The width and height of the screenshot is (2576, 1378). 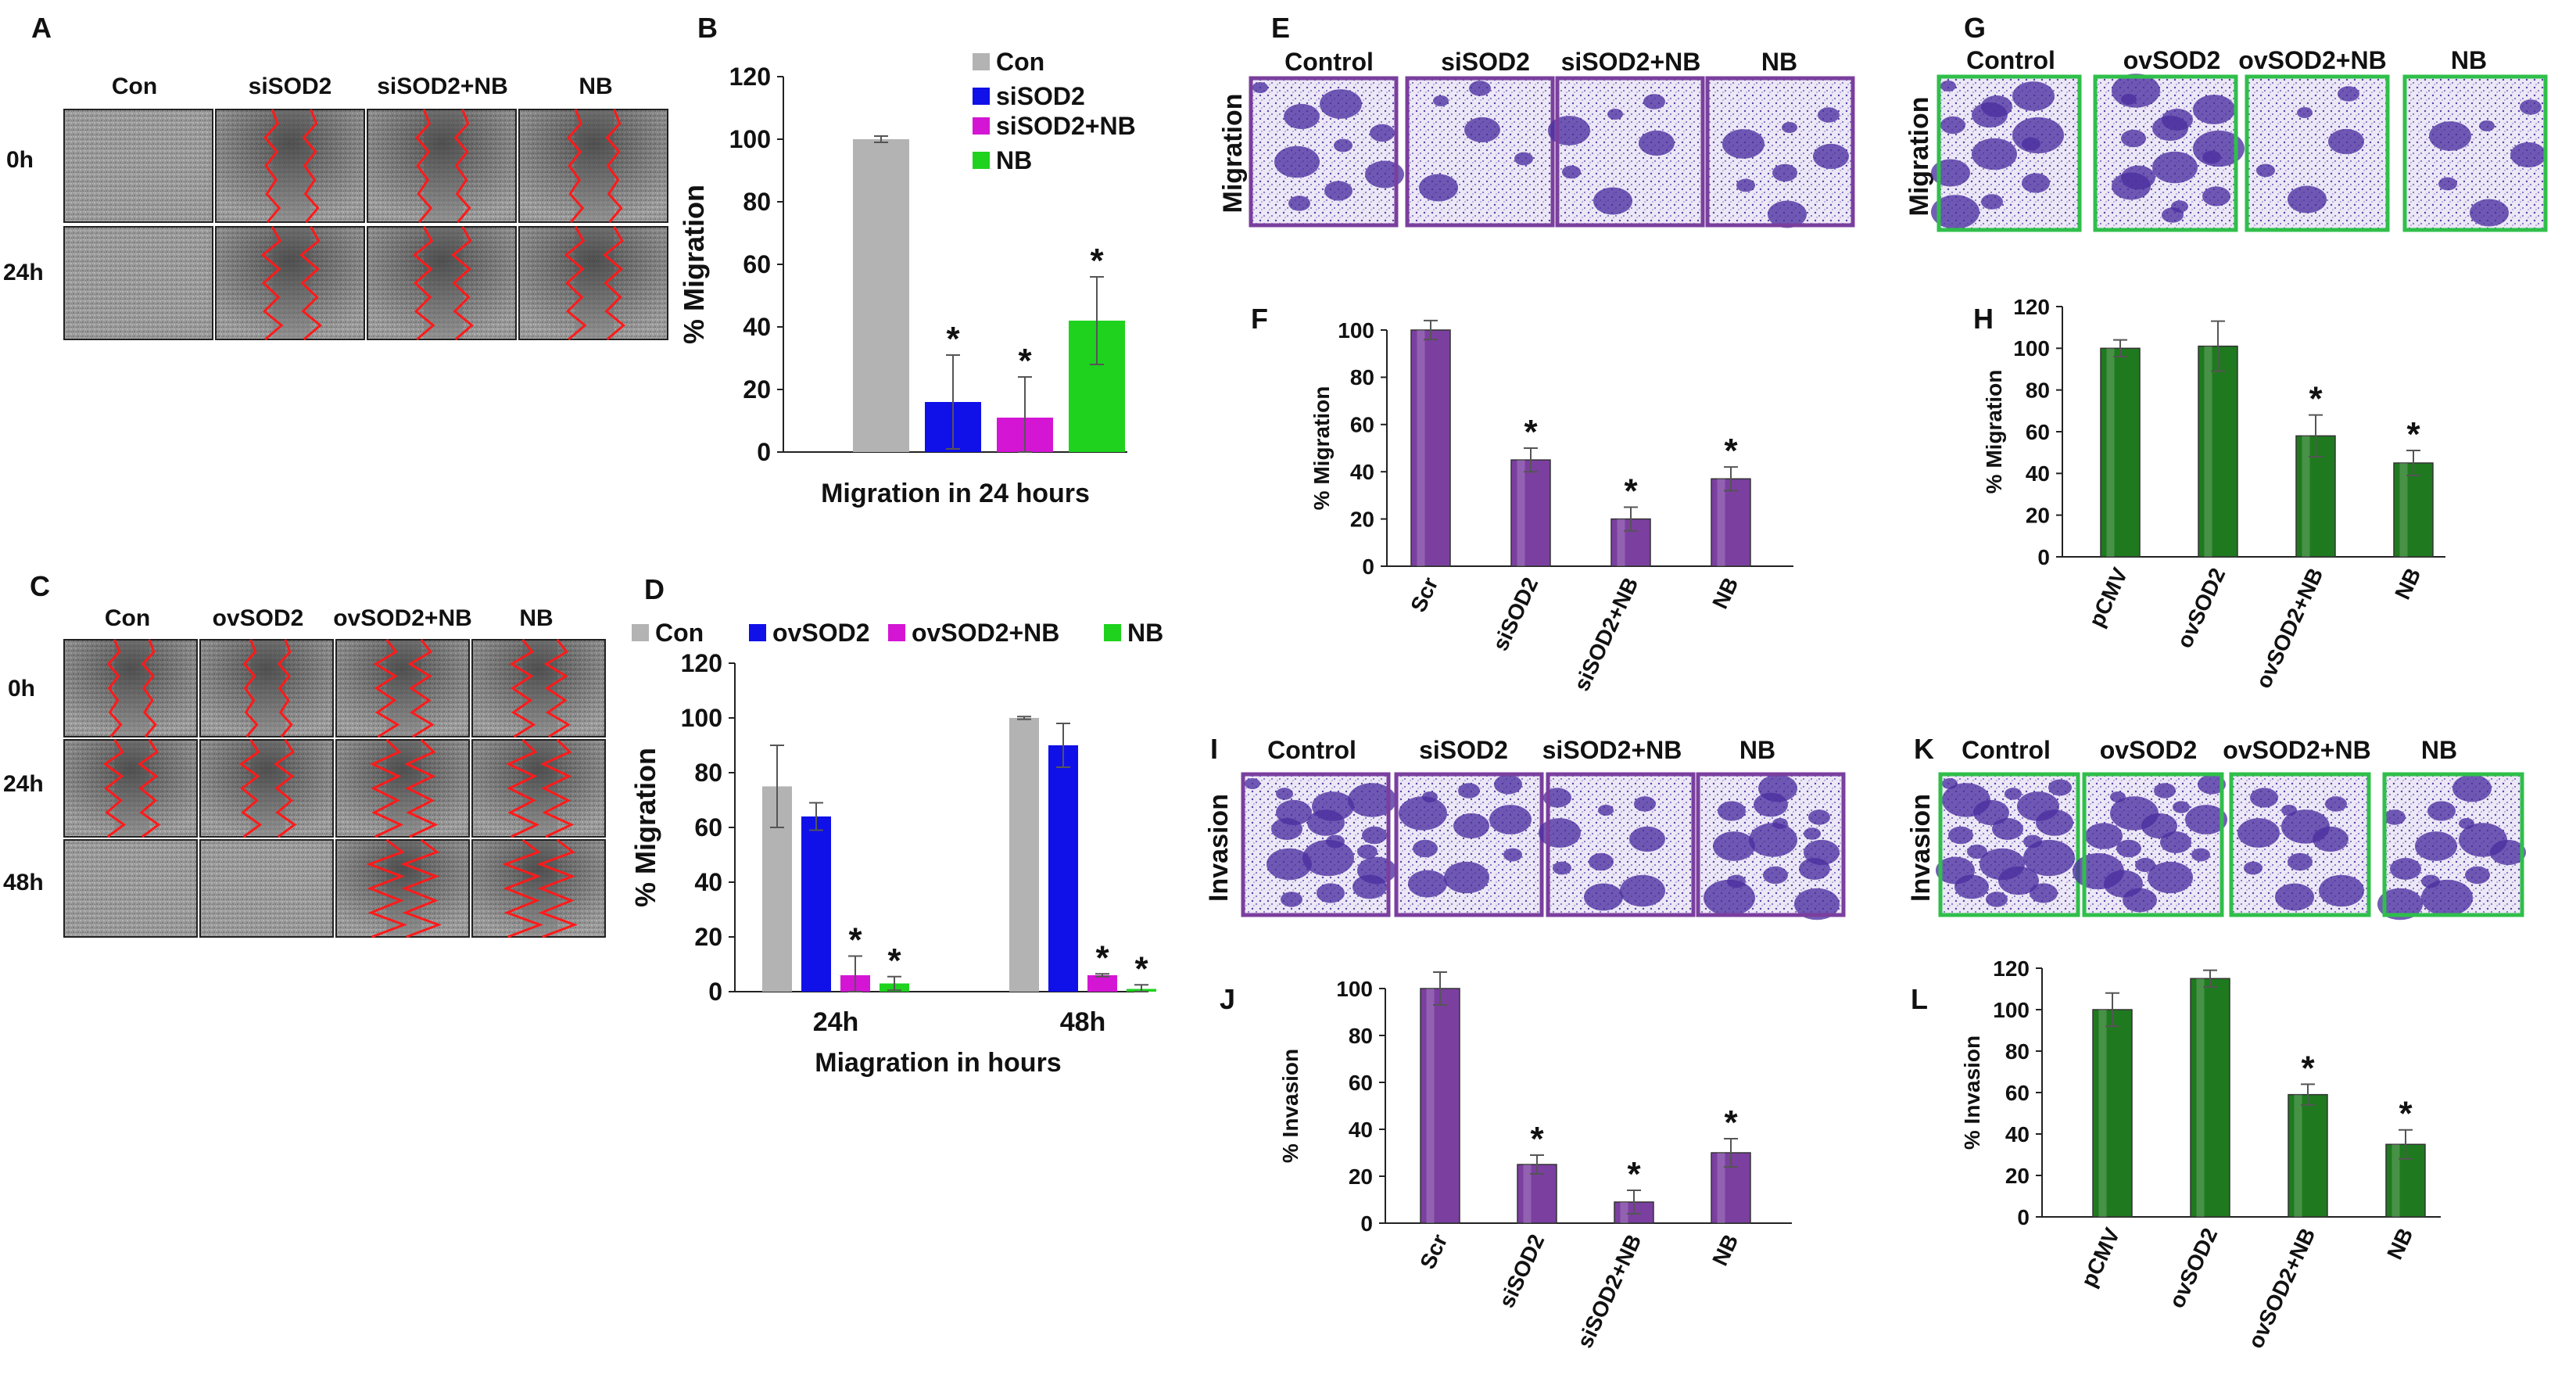 What do you see at coordinates (1362, 472) in the screenshot?
I see `chart-f-ytick-label: 40` at bounding box center [1362, 472].